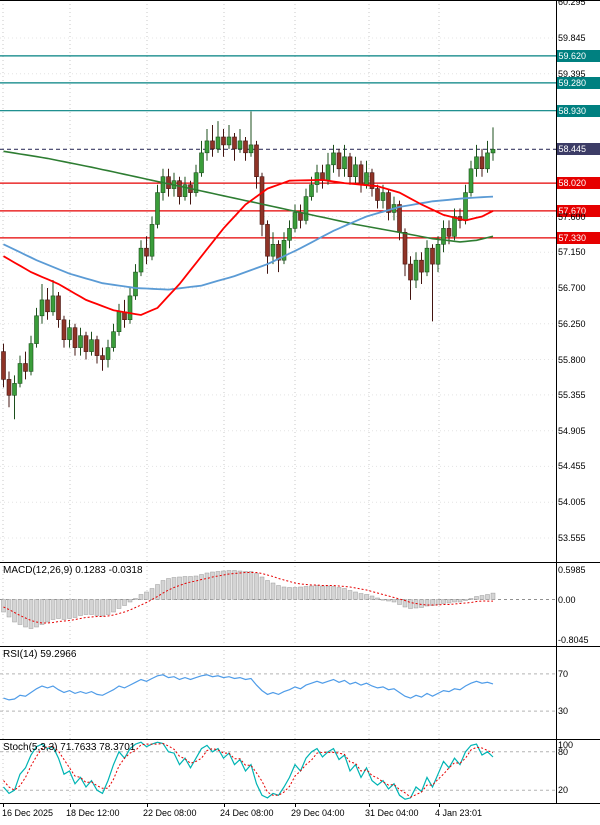 The image size is (600, 825). What do you see at coordinates (572, 252) in the screenshot?
I see `price-axis-label: 57.150` at bounding box center [572, 252].